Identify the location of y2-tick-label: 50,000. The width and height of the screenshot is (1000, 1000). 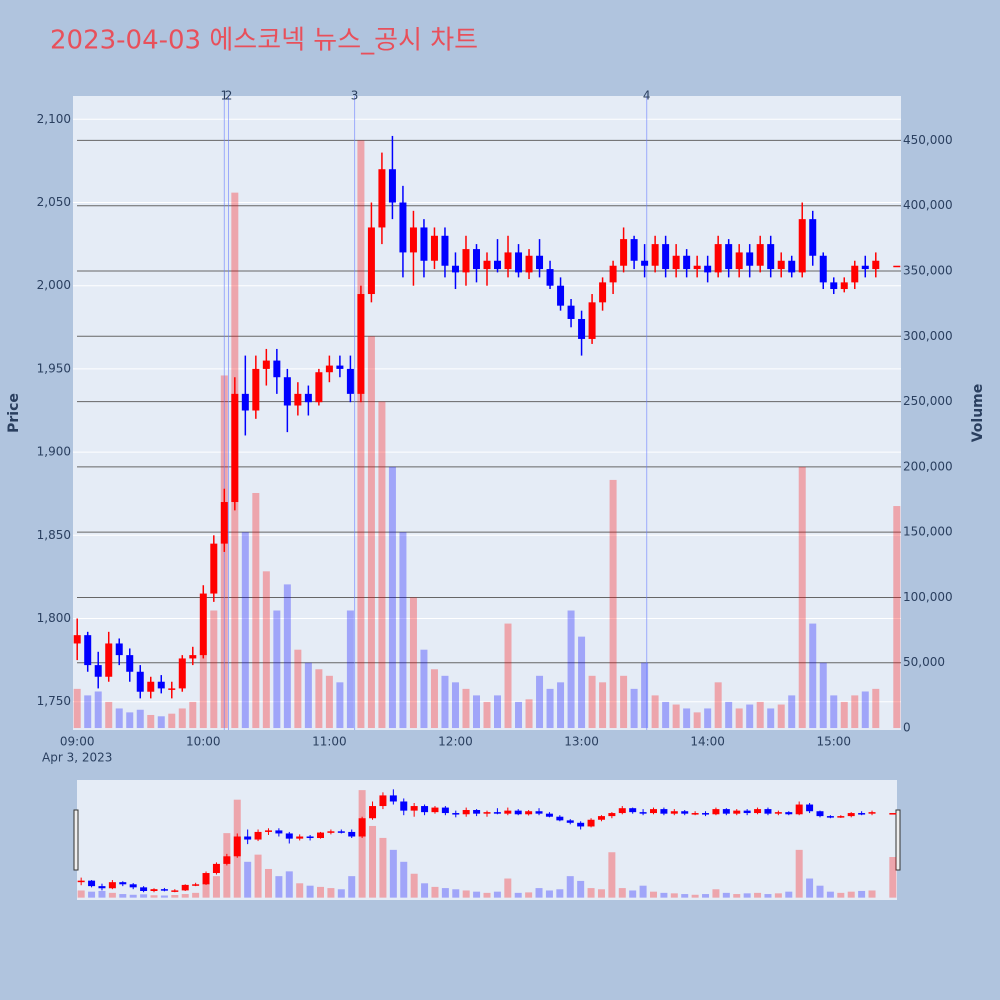
(924, 662).